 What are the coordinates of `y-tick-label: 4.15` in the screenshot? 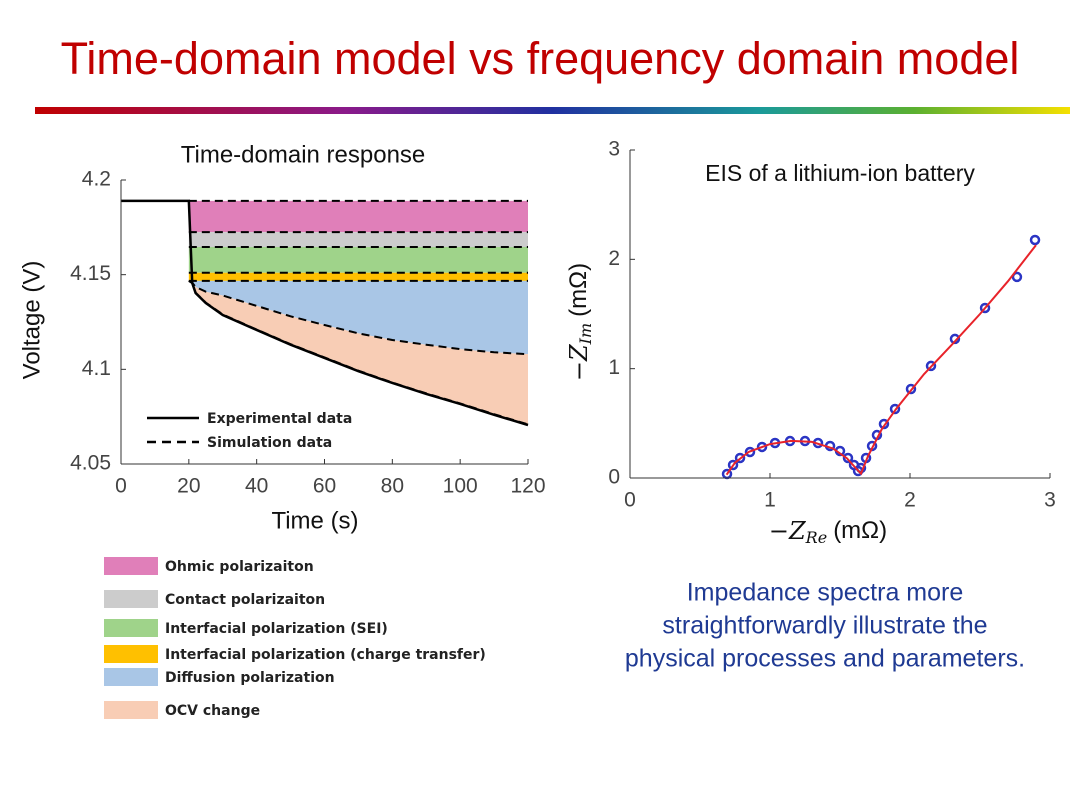 It's located at (90, 273).